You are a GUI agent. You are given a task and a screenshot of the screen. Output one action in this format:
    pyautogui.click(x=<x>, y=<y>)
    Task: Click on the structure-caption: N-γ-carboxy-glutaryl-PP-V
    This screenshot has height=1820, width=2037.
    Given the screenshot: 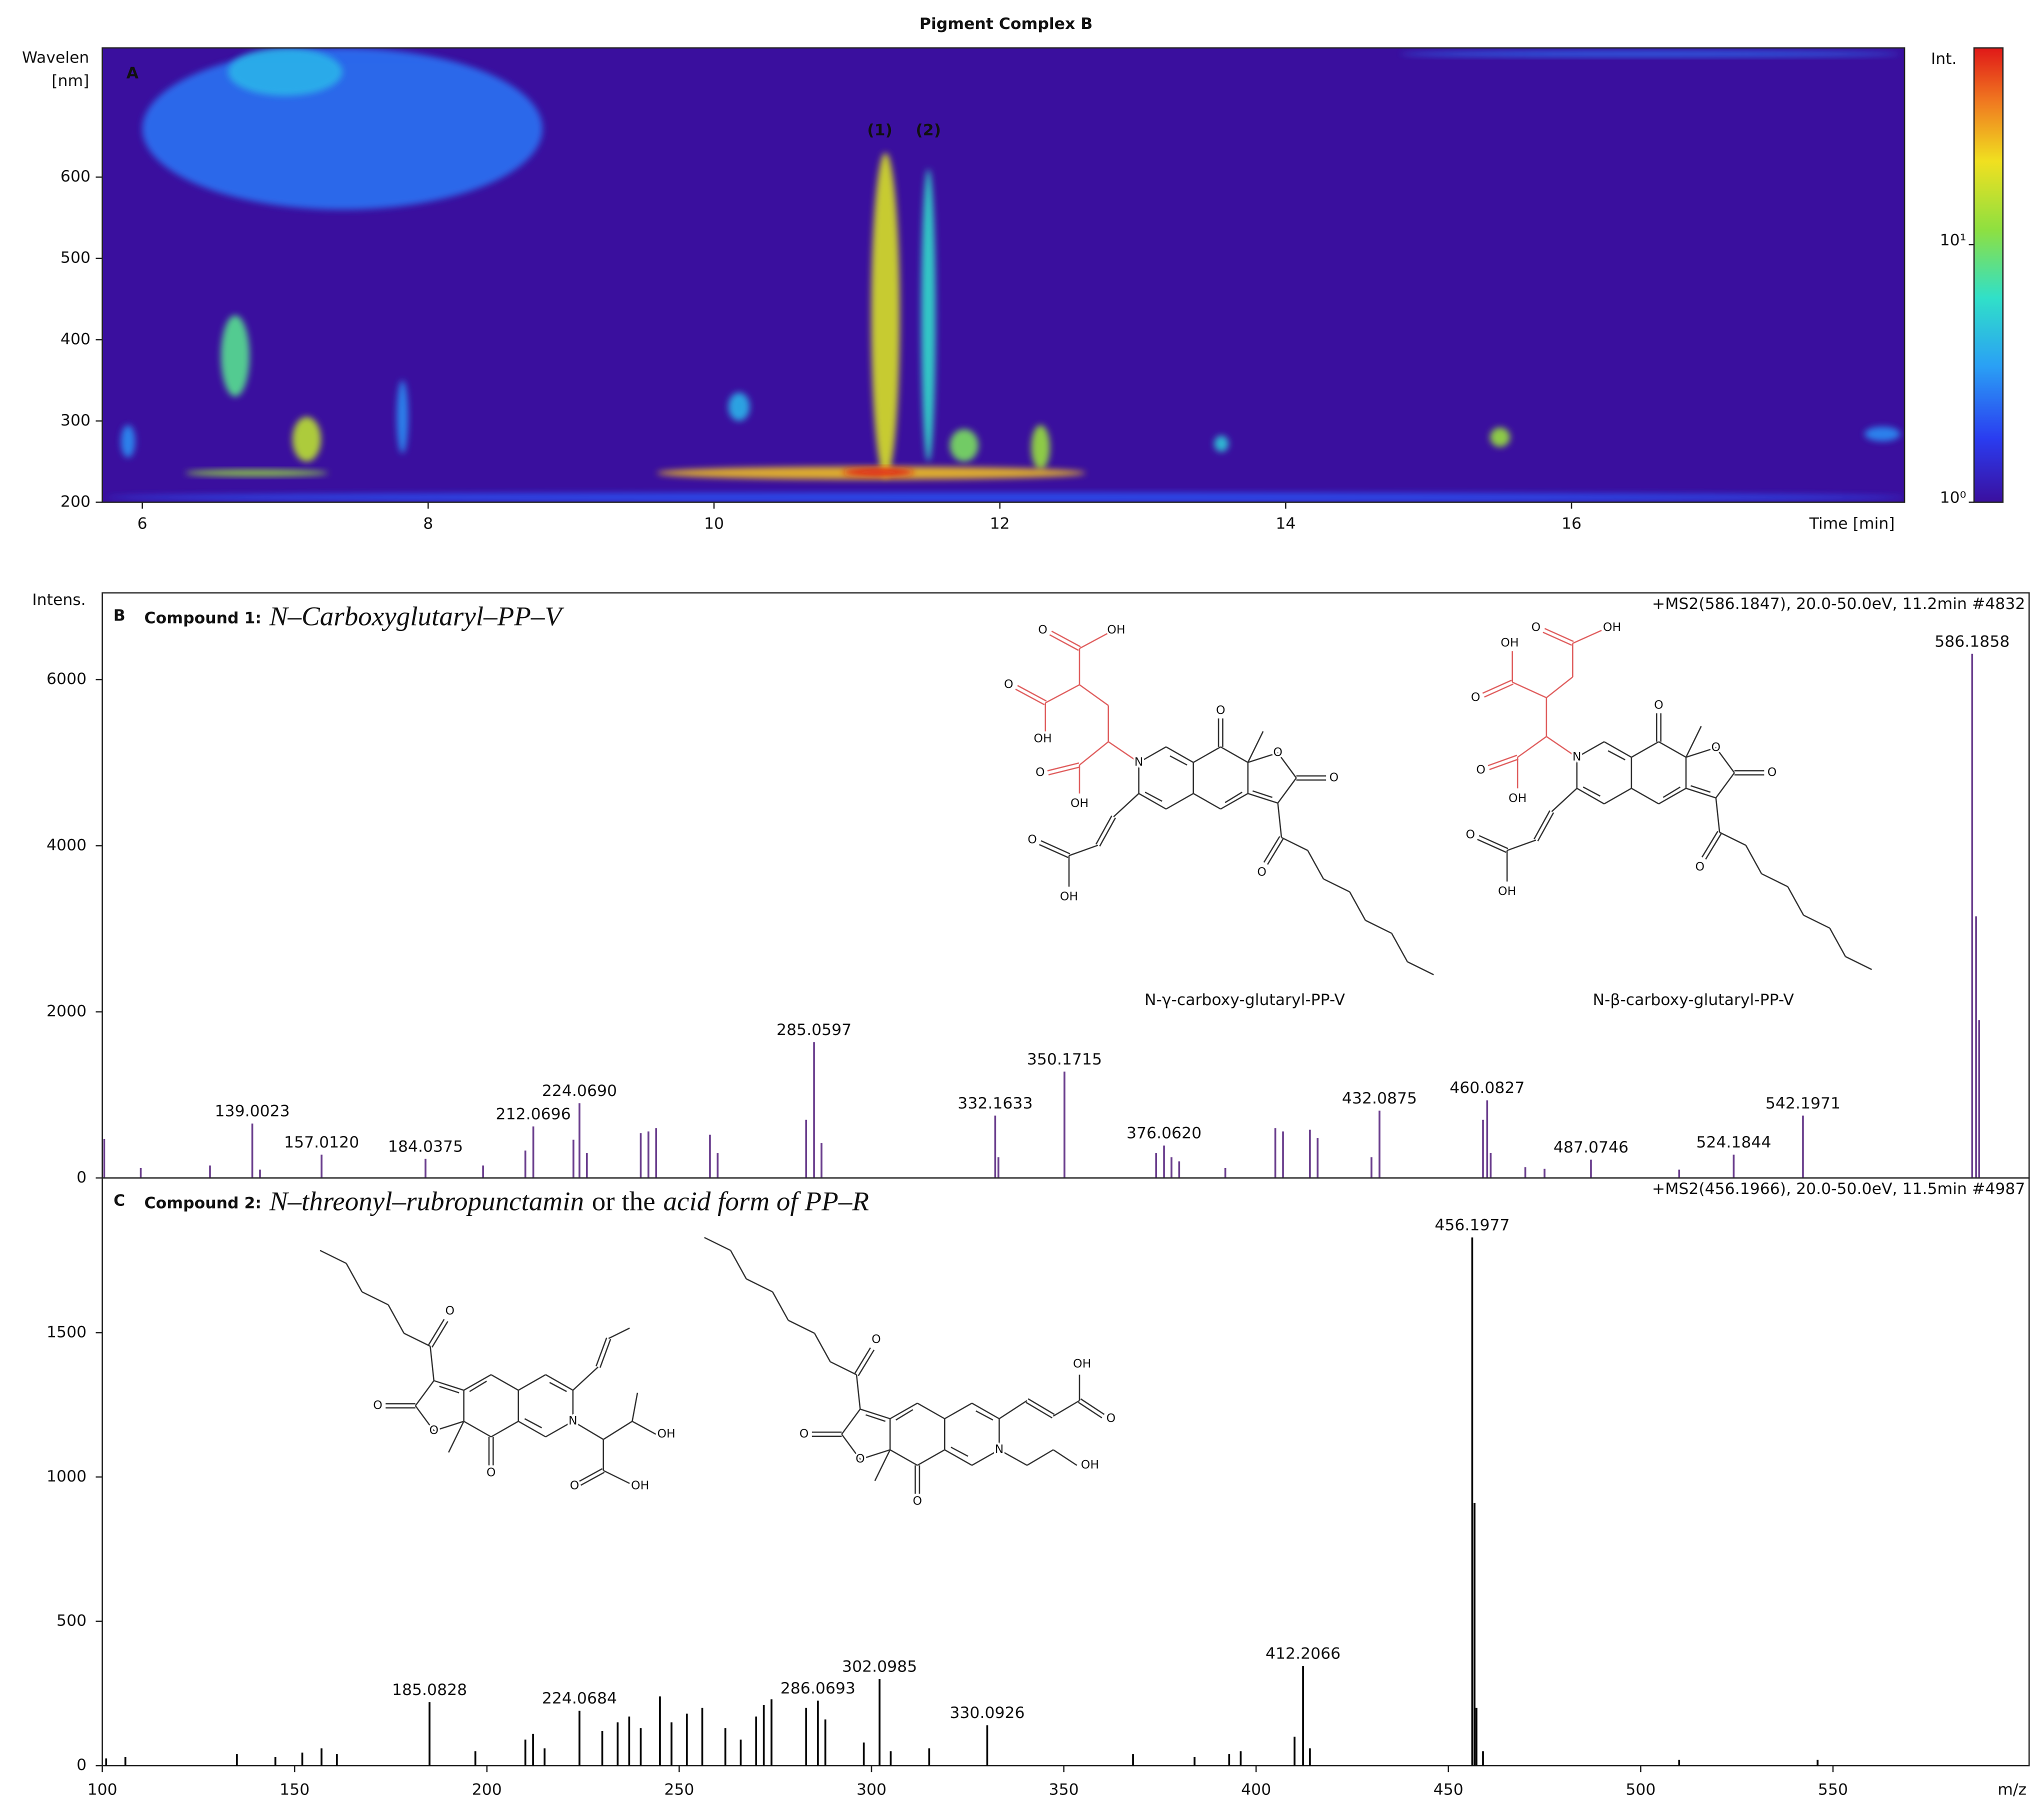 What is the action you would take?
    pyautogui.click(x=1245, y=1000)
    